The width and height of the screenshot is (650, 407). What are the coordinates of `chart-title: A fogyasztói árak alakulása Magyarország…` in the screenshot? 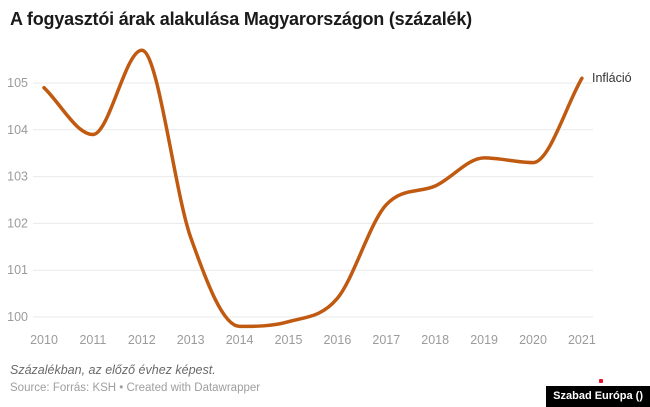 It's located at (241, 19).